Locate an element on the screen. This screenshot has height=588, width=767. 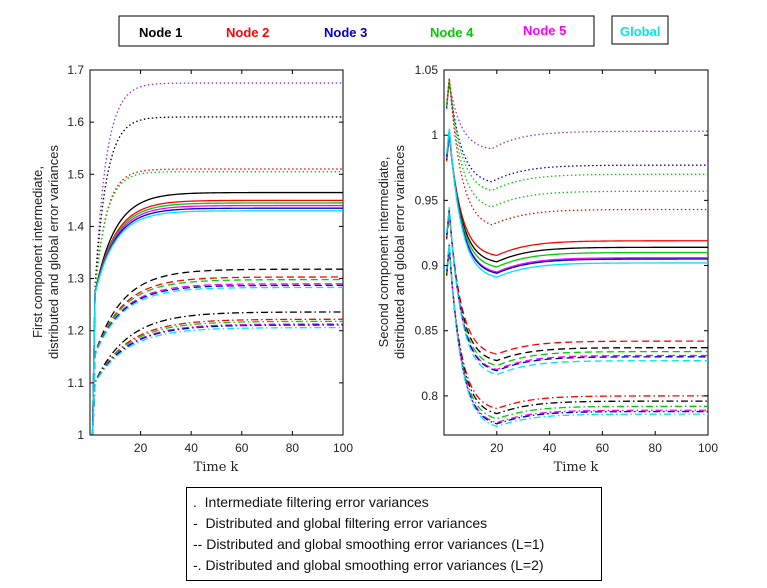
legend-node-4: Node 4 is located at coordinates (452, 32).